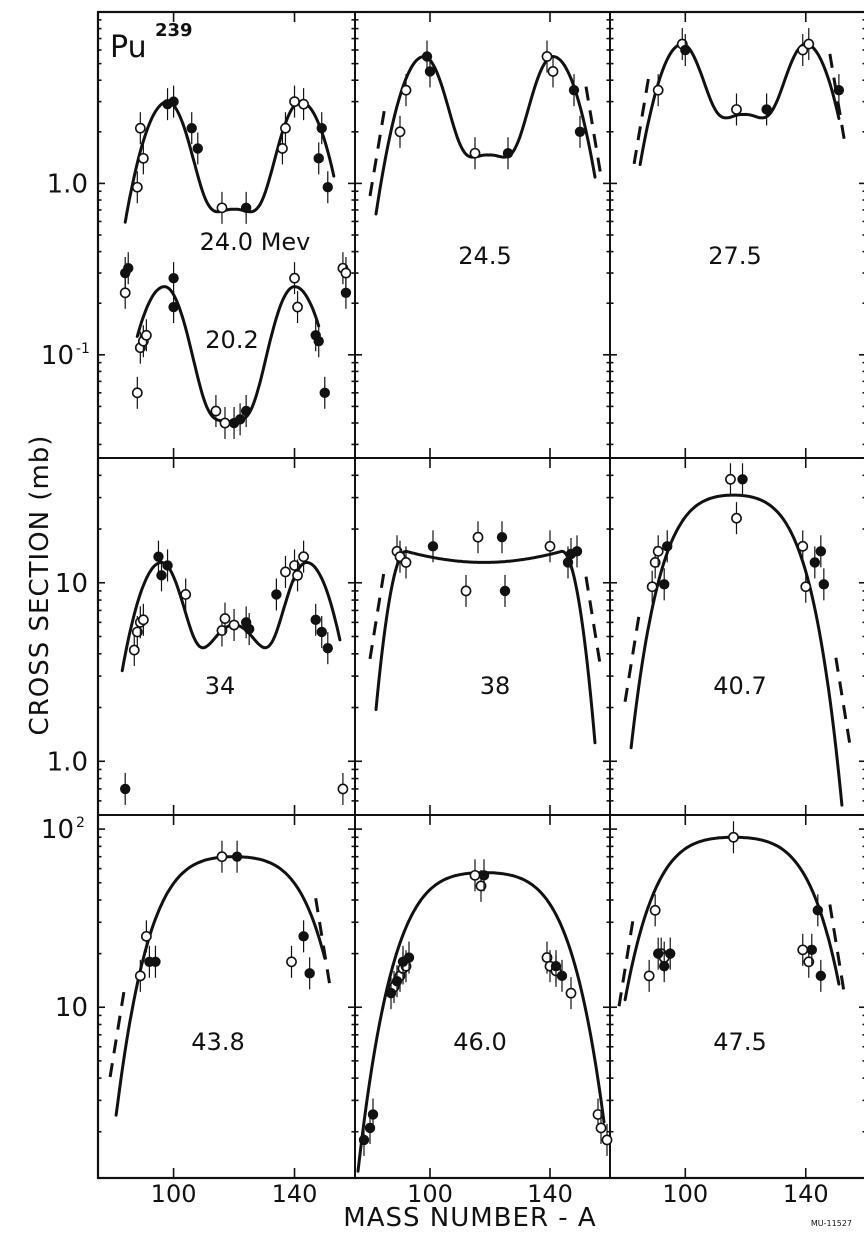 This screenshot has width=864, height=1241. Describe the element at coordinates (83, 349) in the screenshot. I see `y-tick-exponent: -1` at that location.